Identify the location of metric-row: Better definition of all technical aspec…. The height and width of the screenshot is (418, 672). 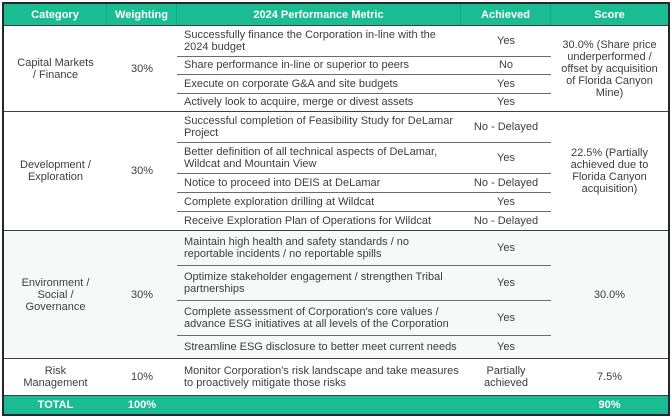
(364, 158).